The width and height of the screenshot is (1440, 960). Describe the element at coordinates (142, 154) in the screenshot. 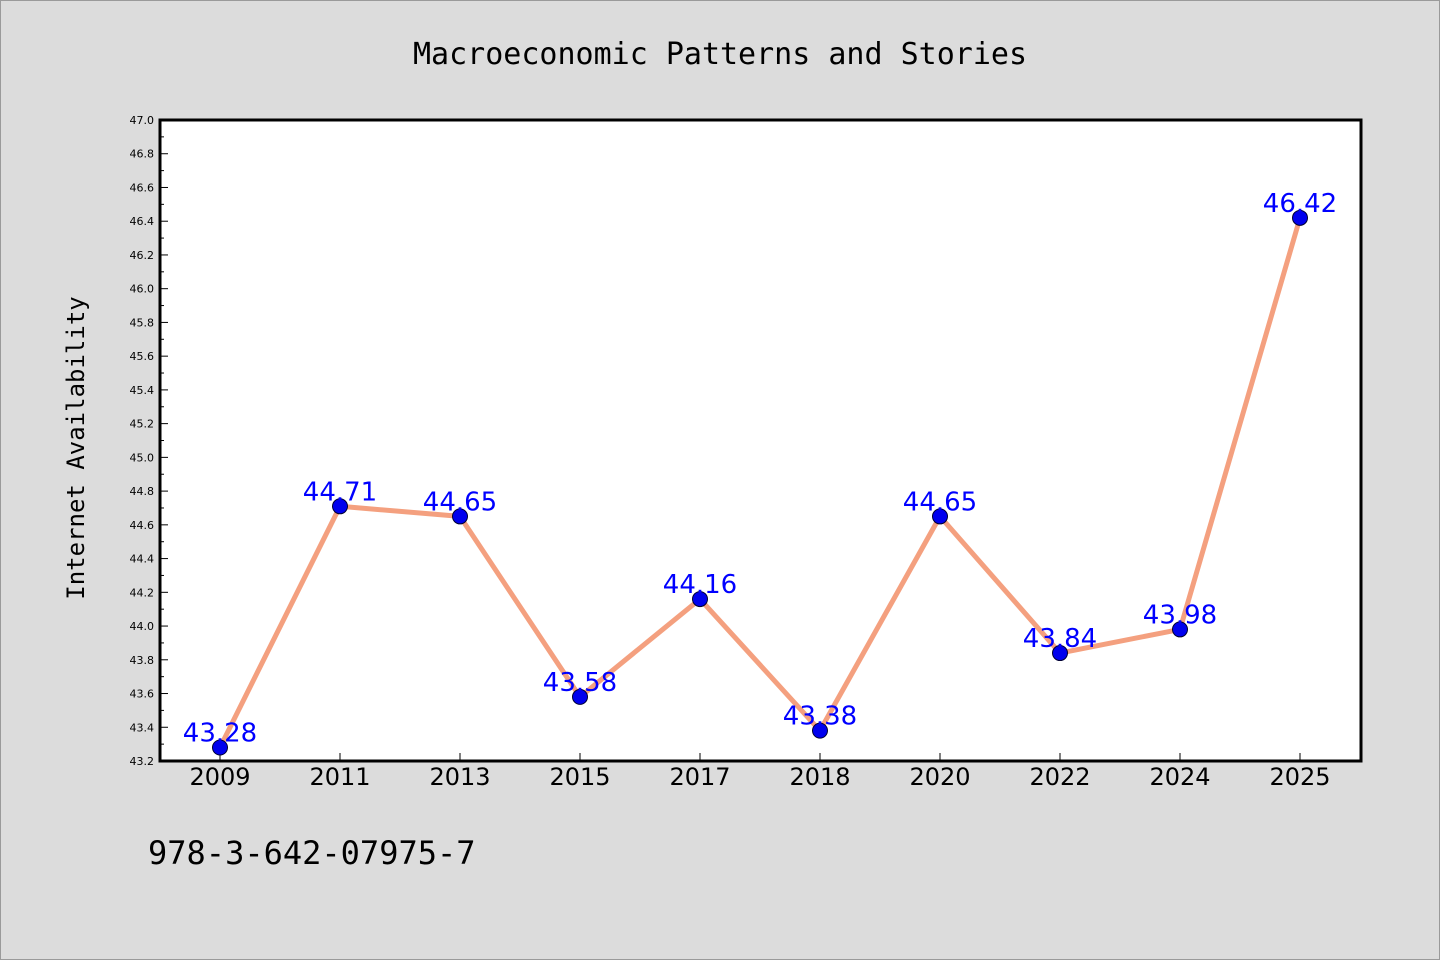

I see `y-tick-label: 46.8` at that location.